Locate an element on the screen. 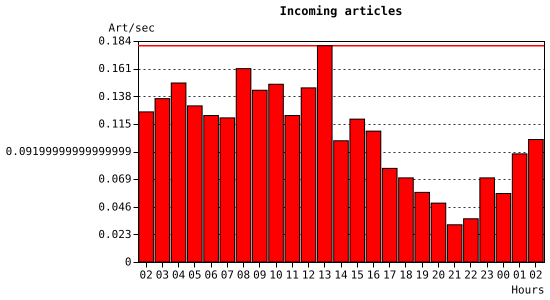  x-tick-label: 20 is located at coordinates (439, 275).